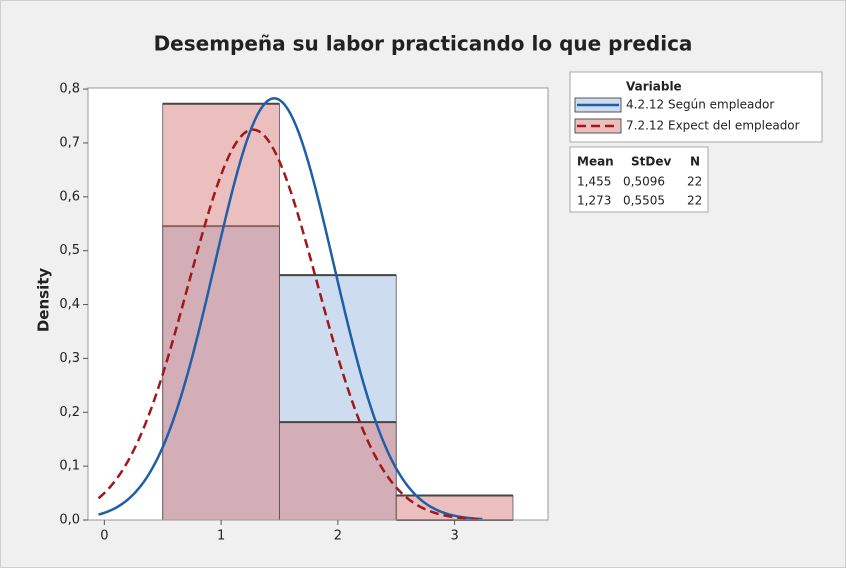  What do you see at coordinates (654, 87) in the screenshot?
I see `legend-title: Variable` at bounding box center [654, 87].